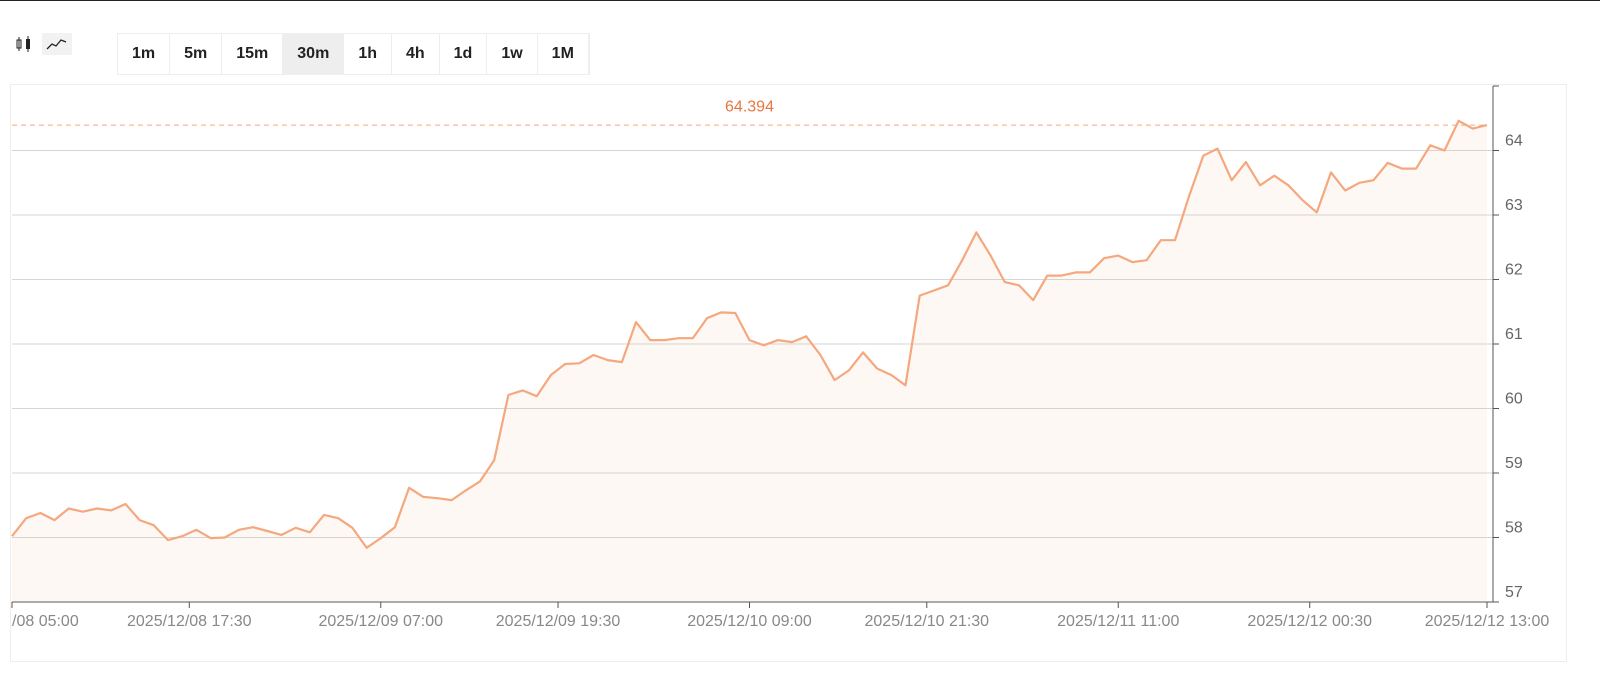 The width and height of the screenshot is (1600, 697). What do you see at coordinates (23, 44) in the screenshot?
I see `candlestick-icon` at bounding box center [23, 44].